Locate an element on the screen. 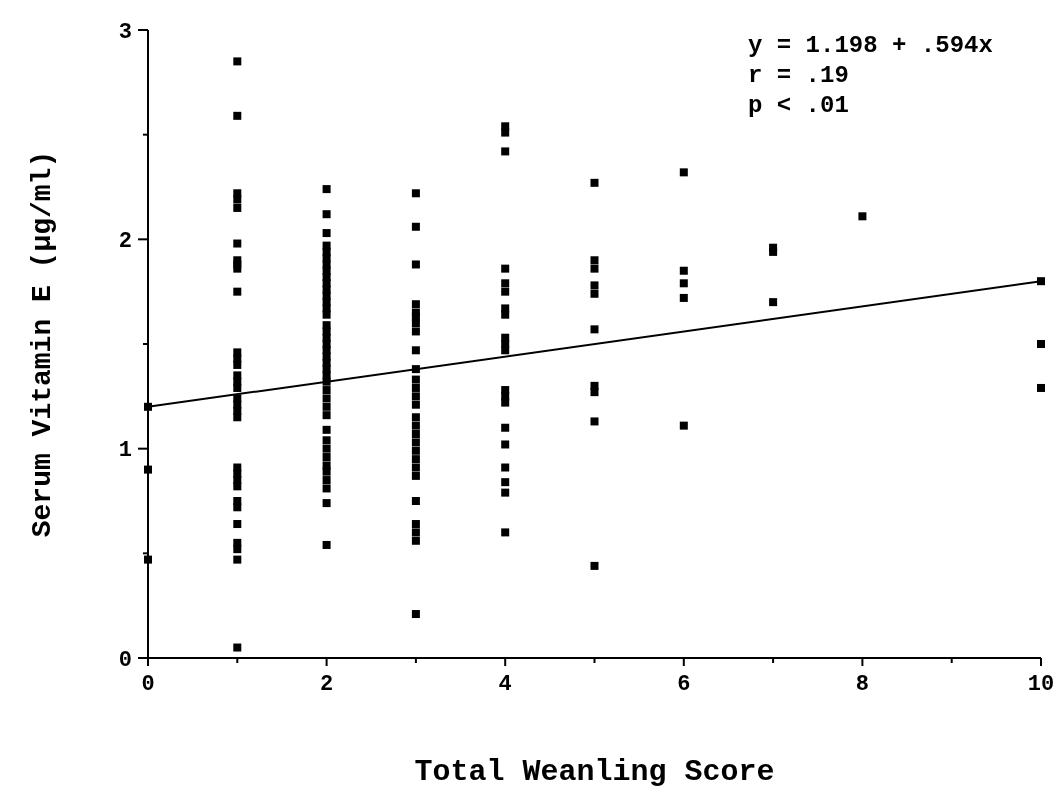 The width and height of the screenshot is (1061, 808). y-tick-label: 1 is located at coordinates (125, 451).